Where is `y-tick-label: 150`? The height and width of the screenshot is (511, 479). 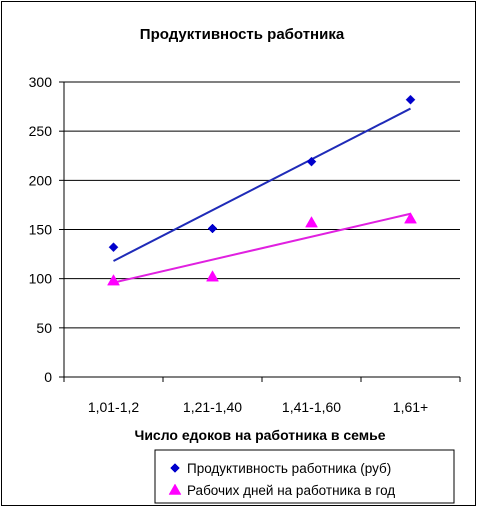
y-tick-label: 150 is located at coordinates (41, 230).